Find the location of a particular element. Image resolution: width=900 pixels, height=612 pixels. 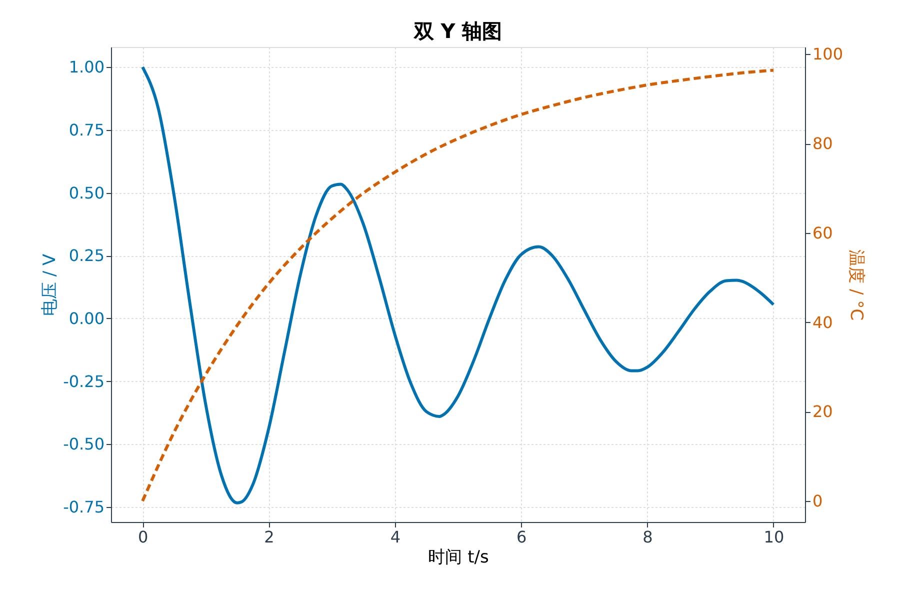

y-tick-label: 0.75 is located at coordinates (86, 130).